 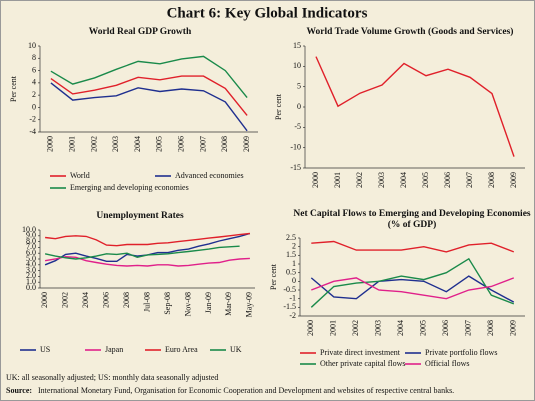 What do you see at coordinates (249, 304) in the screenshot?
I see `x-tick-label: May-09` at bounding box center [249, 304].